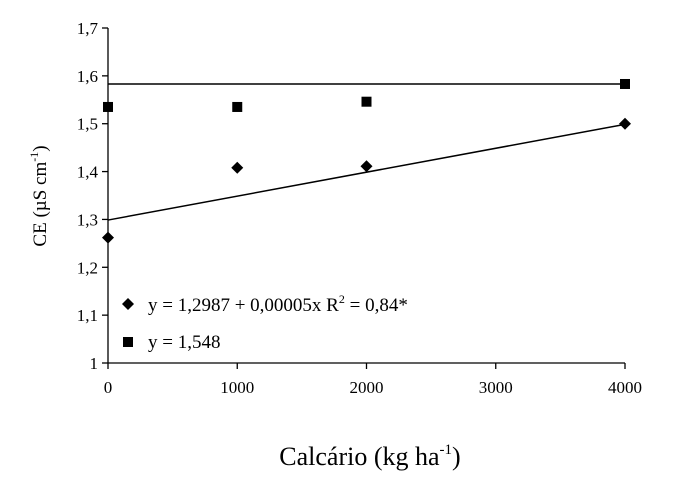 This screenshot has width=680, height=489. Describe the element at coordinates (342, 299) in the screenshot. I see `legend-diamond-text-sup: 2` at that location.